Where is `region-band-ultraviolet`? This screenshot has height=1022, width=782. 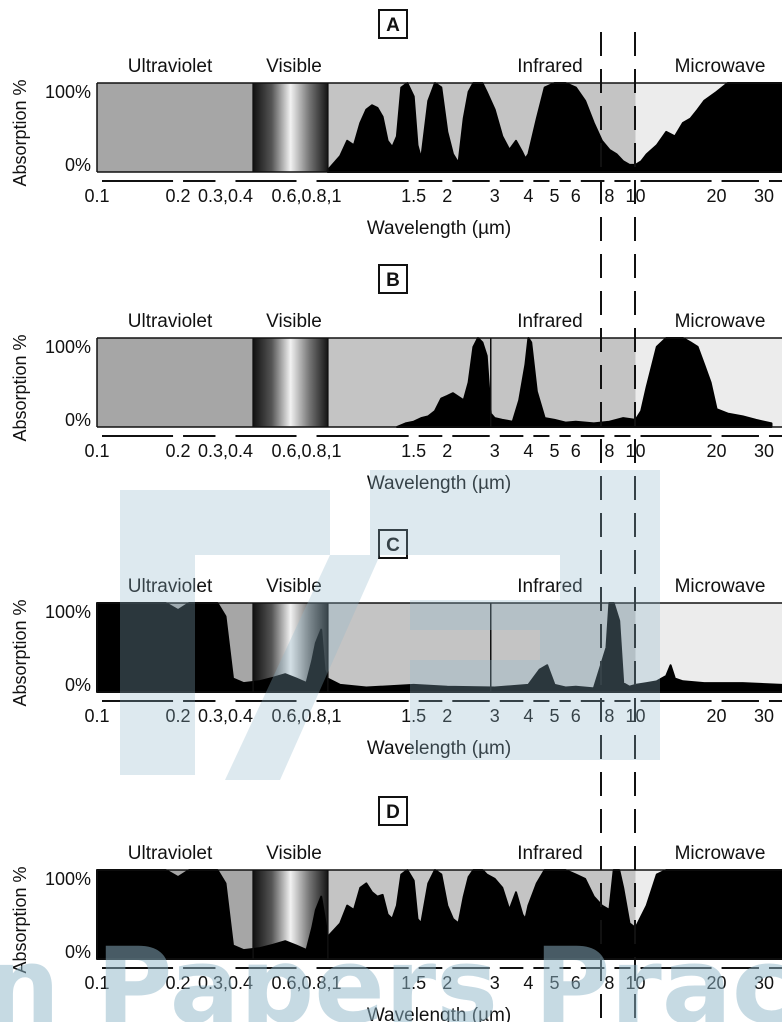
region-band-ultraviolet is located at coordinates (175, 127).